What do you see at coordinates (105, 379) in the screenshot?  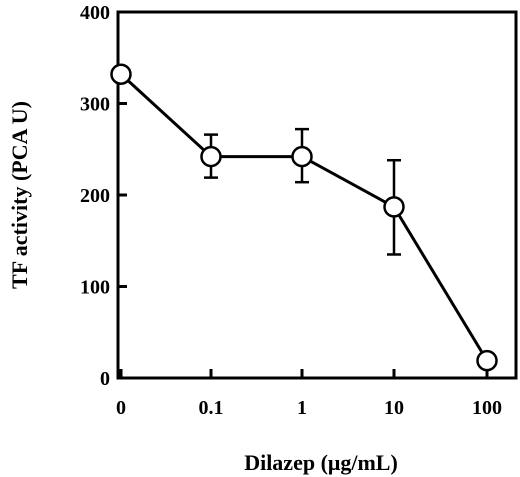 I see `y-tick-label: 0` at bounding box center [105, 379].